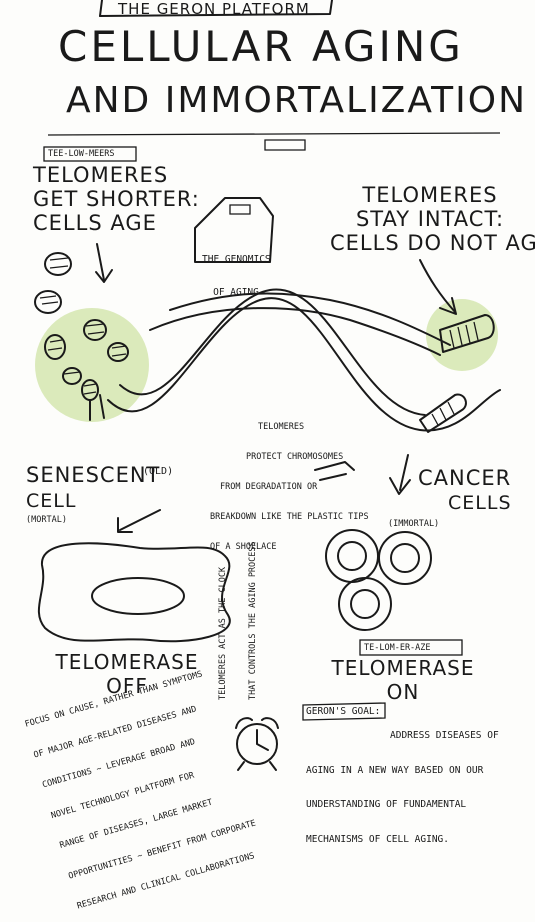 The height and width of the screenshot is (922, 535). I want to click on cancer-cells-label: CELLS, so click(480, 503).